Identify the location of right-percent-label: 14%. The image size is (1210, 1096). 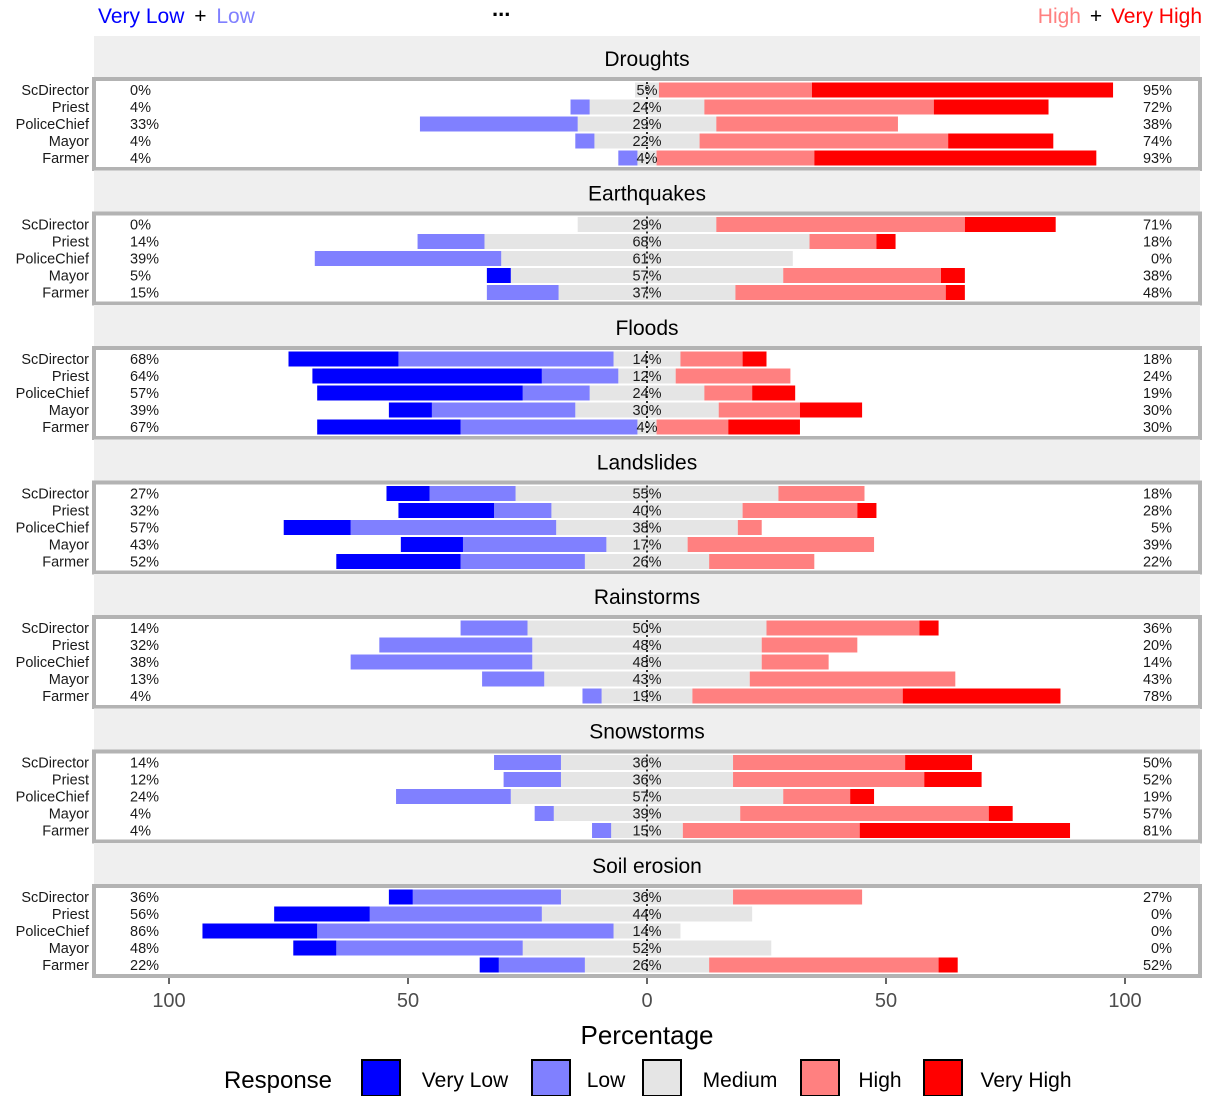
(1157, 663).